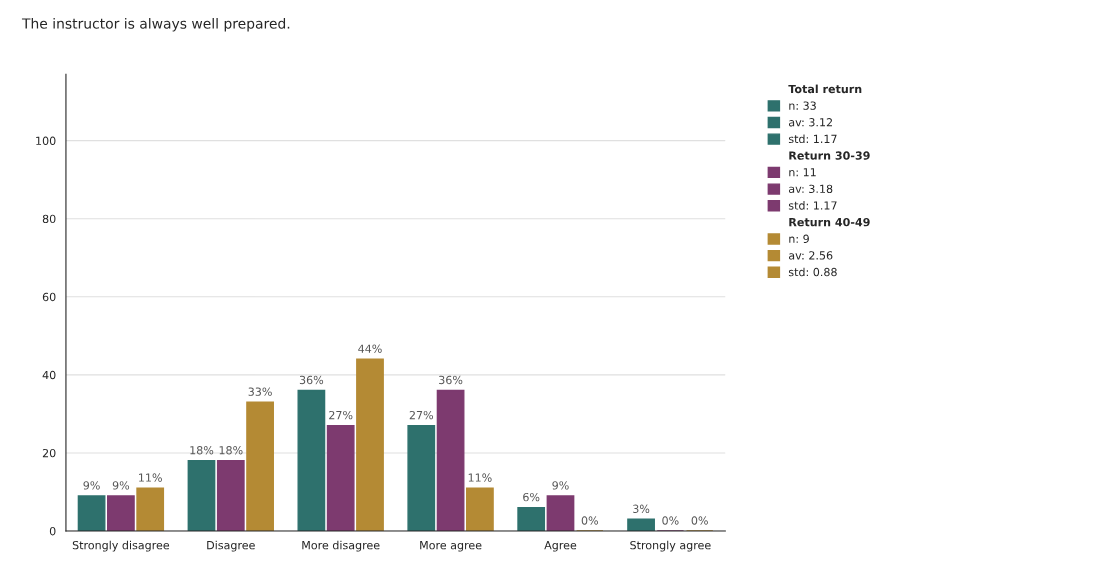  What do you see at coordinates (52, 531) in the screenshot?
I see `y-tick-label: 0` at bounding box center [52, 531].